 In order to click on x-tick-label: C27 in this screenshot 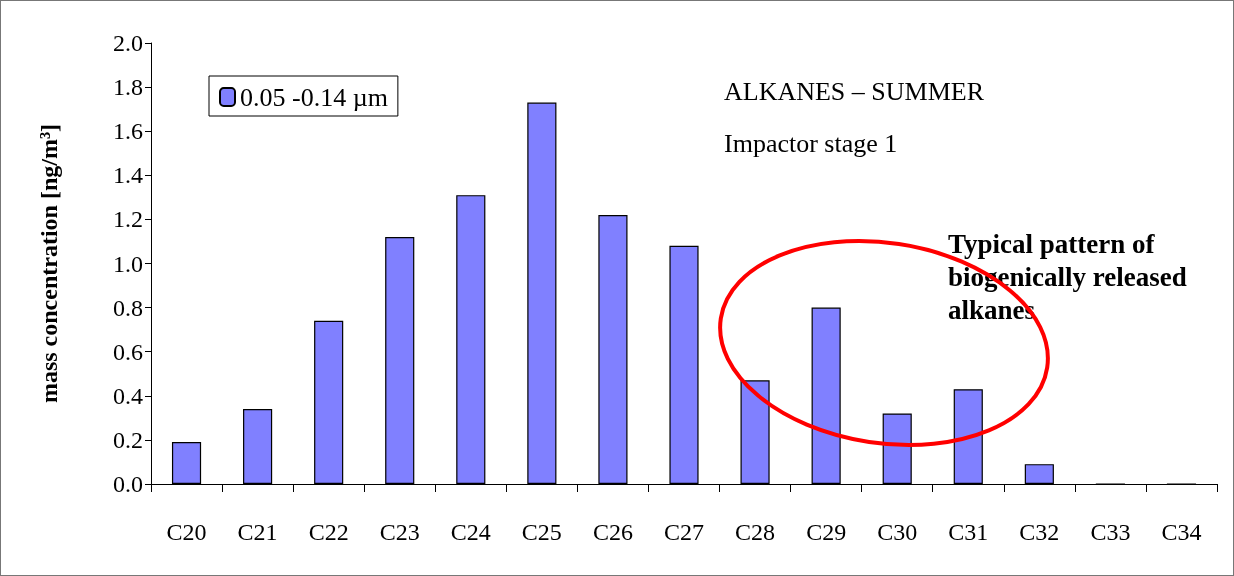, I will do `click(684, 532)`.